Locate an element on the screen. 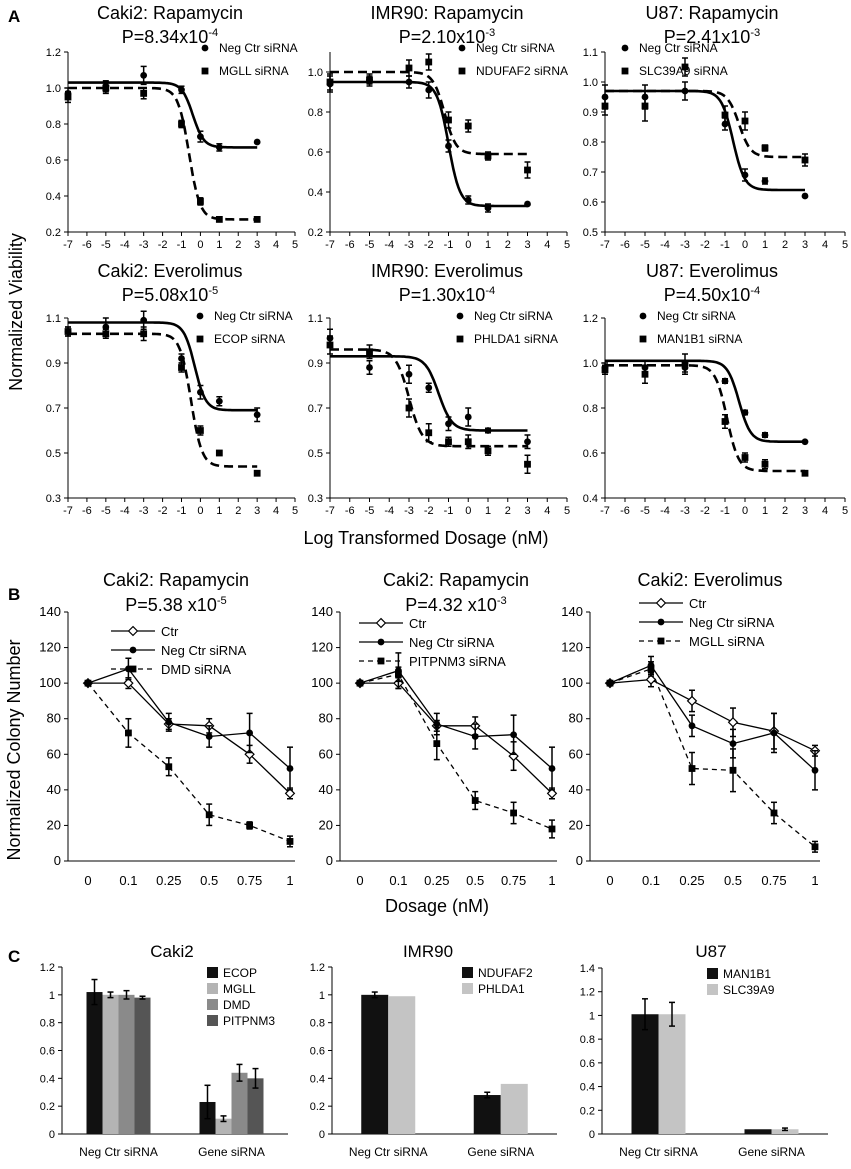  y-tick-label: 0.7 is located at coordinates (315, 409).